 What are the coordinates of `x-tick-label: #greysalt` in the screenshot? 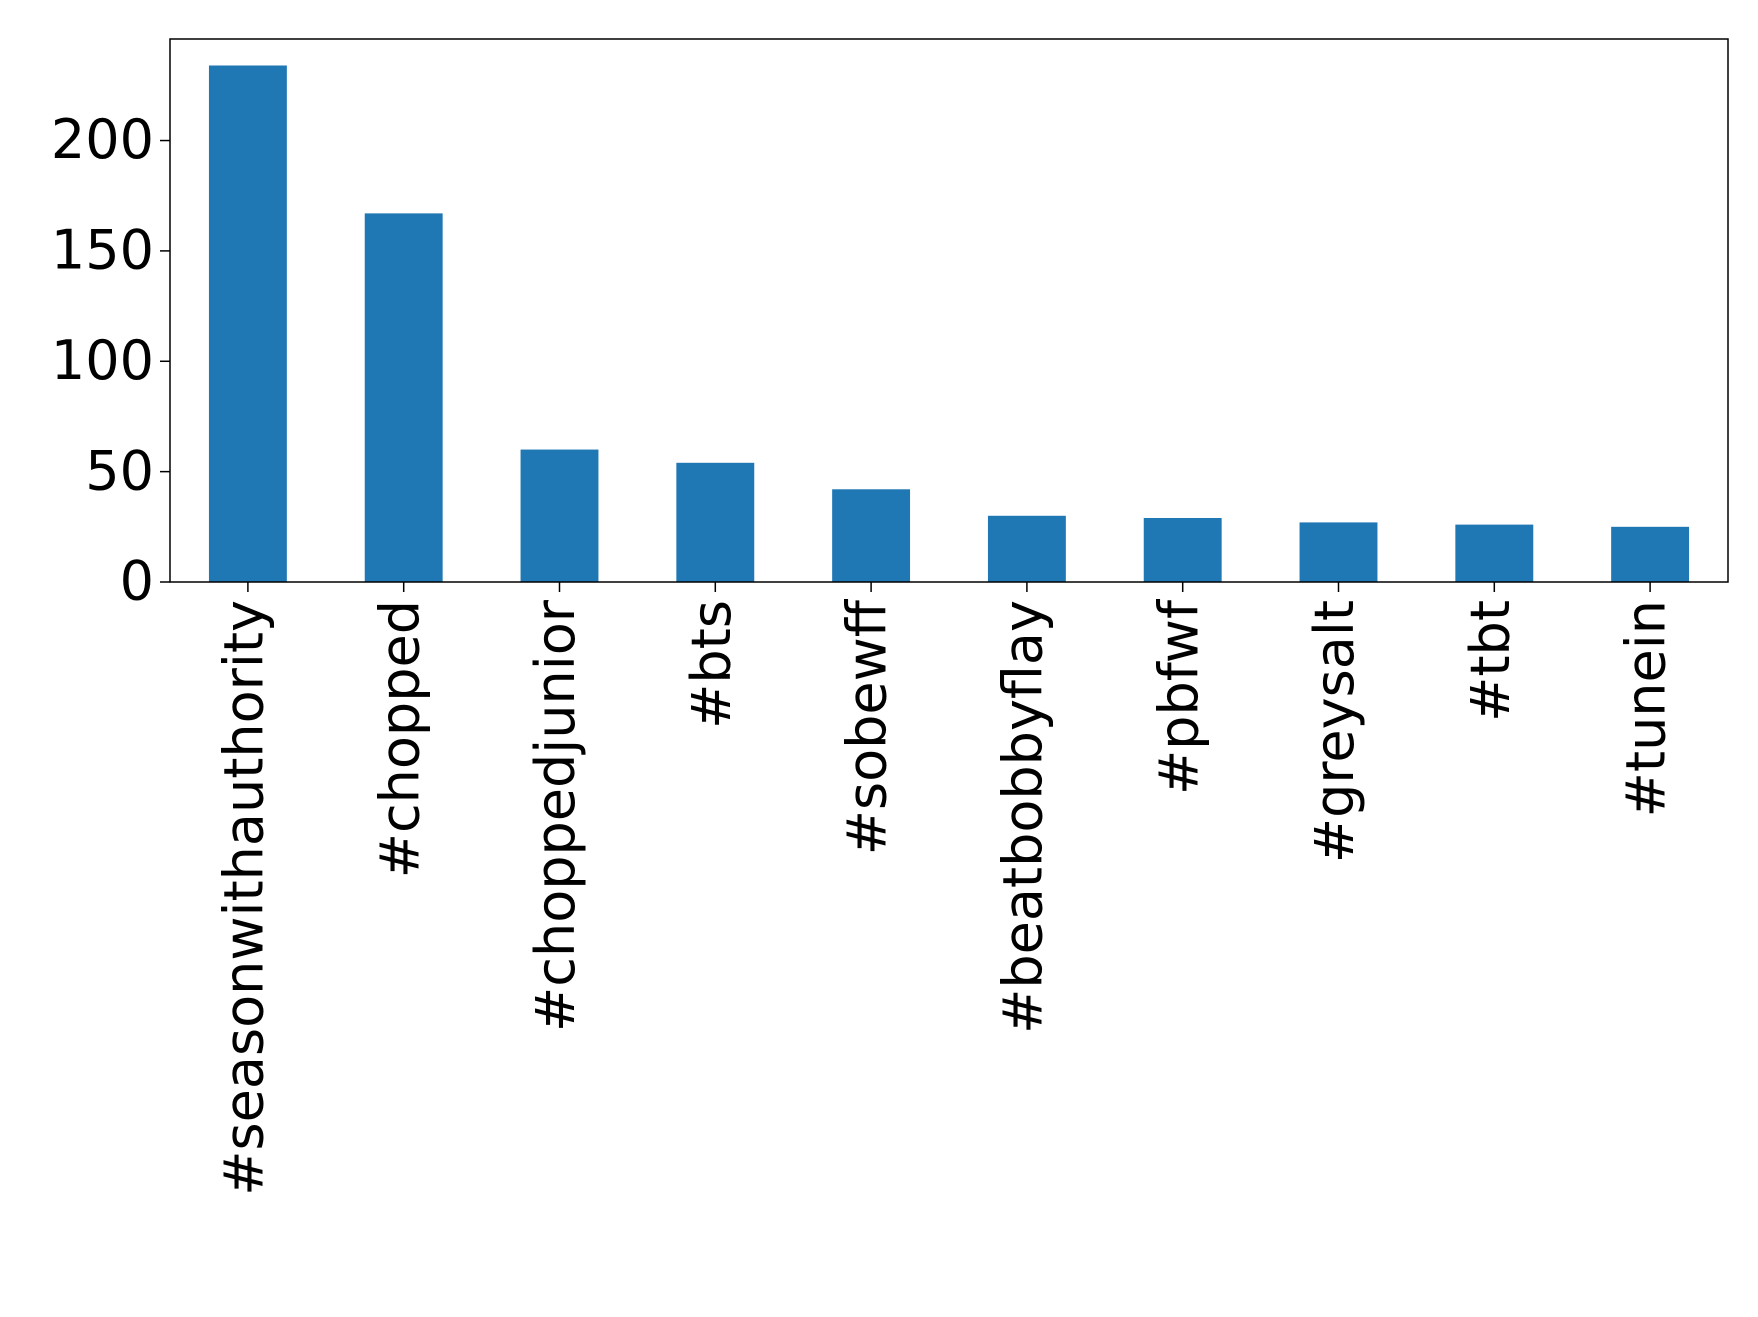 It's located at (1334, 731).